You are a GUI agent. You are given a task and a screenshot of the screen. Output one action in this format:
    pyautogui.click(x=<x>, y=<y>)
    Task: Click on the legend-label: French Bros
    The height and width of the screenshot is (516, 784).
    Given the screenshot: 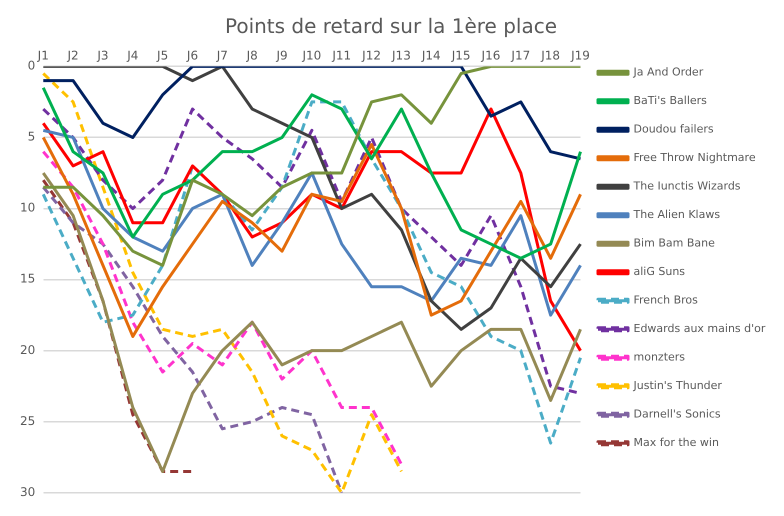 What is the action you would take?
    pyautogui.click(x=666, y=300)
    